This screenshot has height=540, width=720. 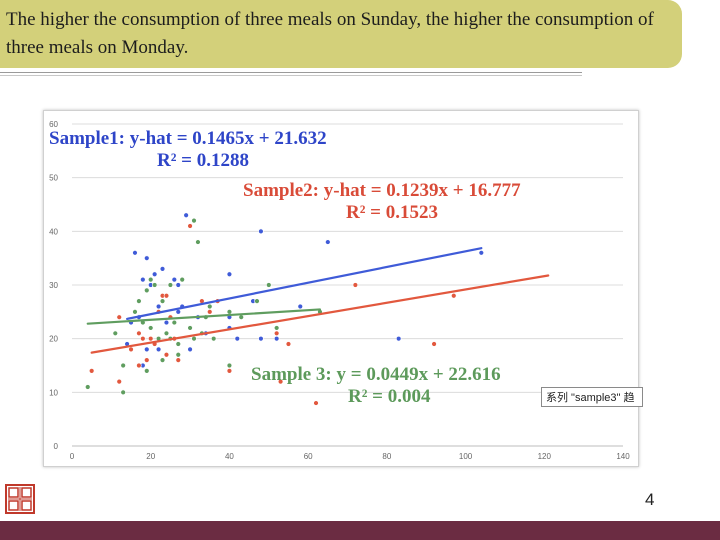 What do you see at coordinates (72, 456) in the screenshot?
I see `x-tick-label: 0` at bounding box center [72, 456].